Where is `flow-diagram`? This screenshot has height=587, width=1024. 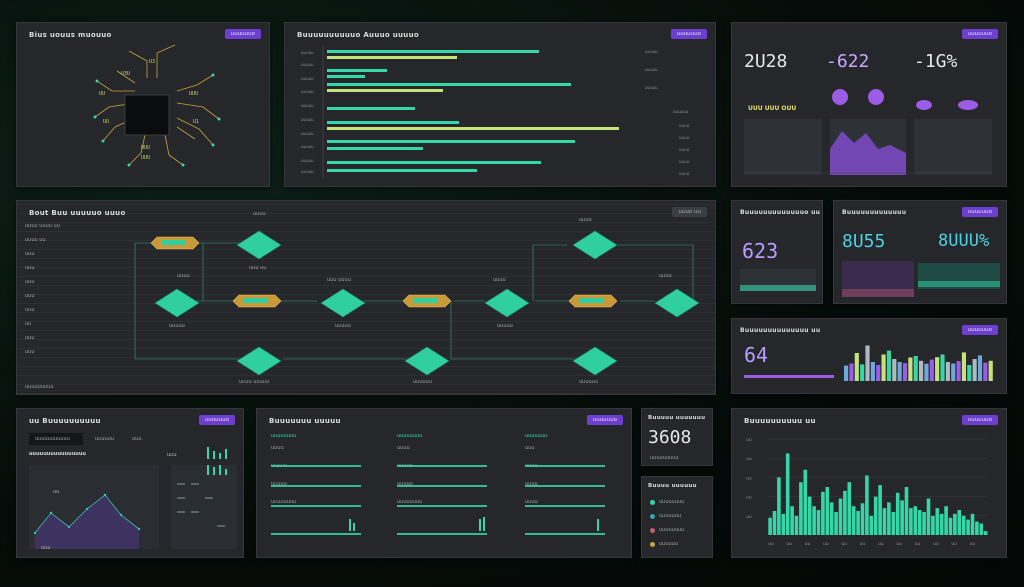
flow-diagram is located at coordinates (417, 303).